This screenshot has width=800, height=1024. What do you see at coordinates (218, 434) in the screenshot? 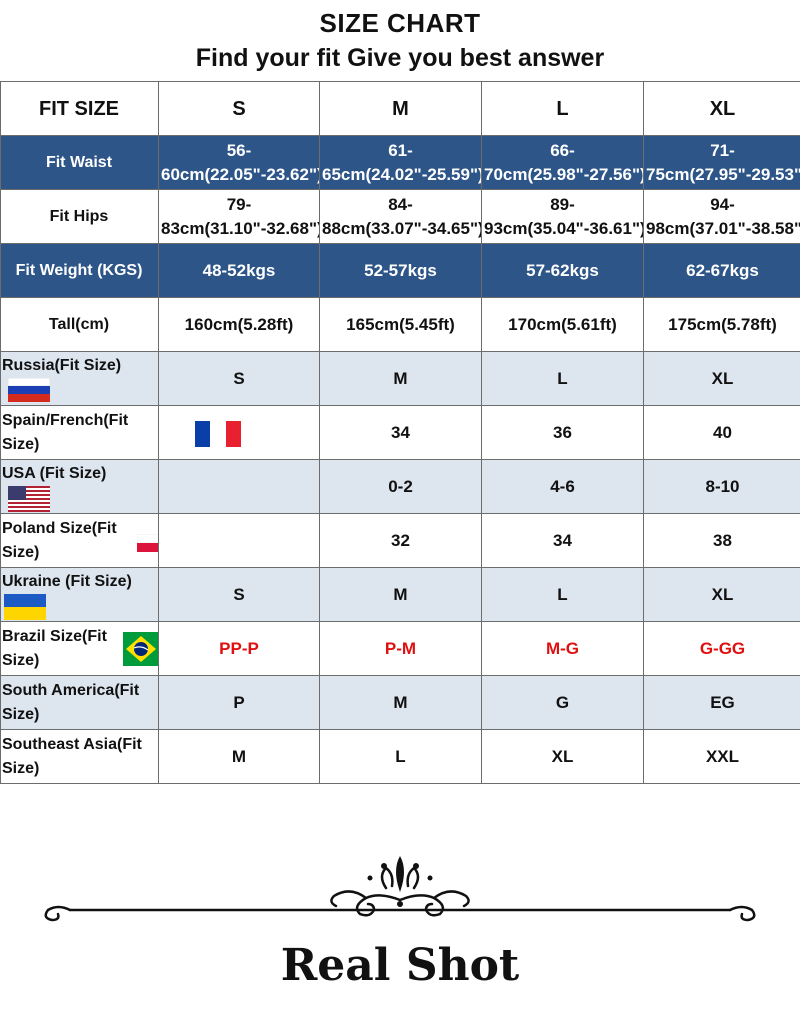
I see `france-flag-icon` at bounding box center [218, 434].